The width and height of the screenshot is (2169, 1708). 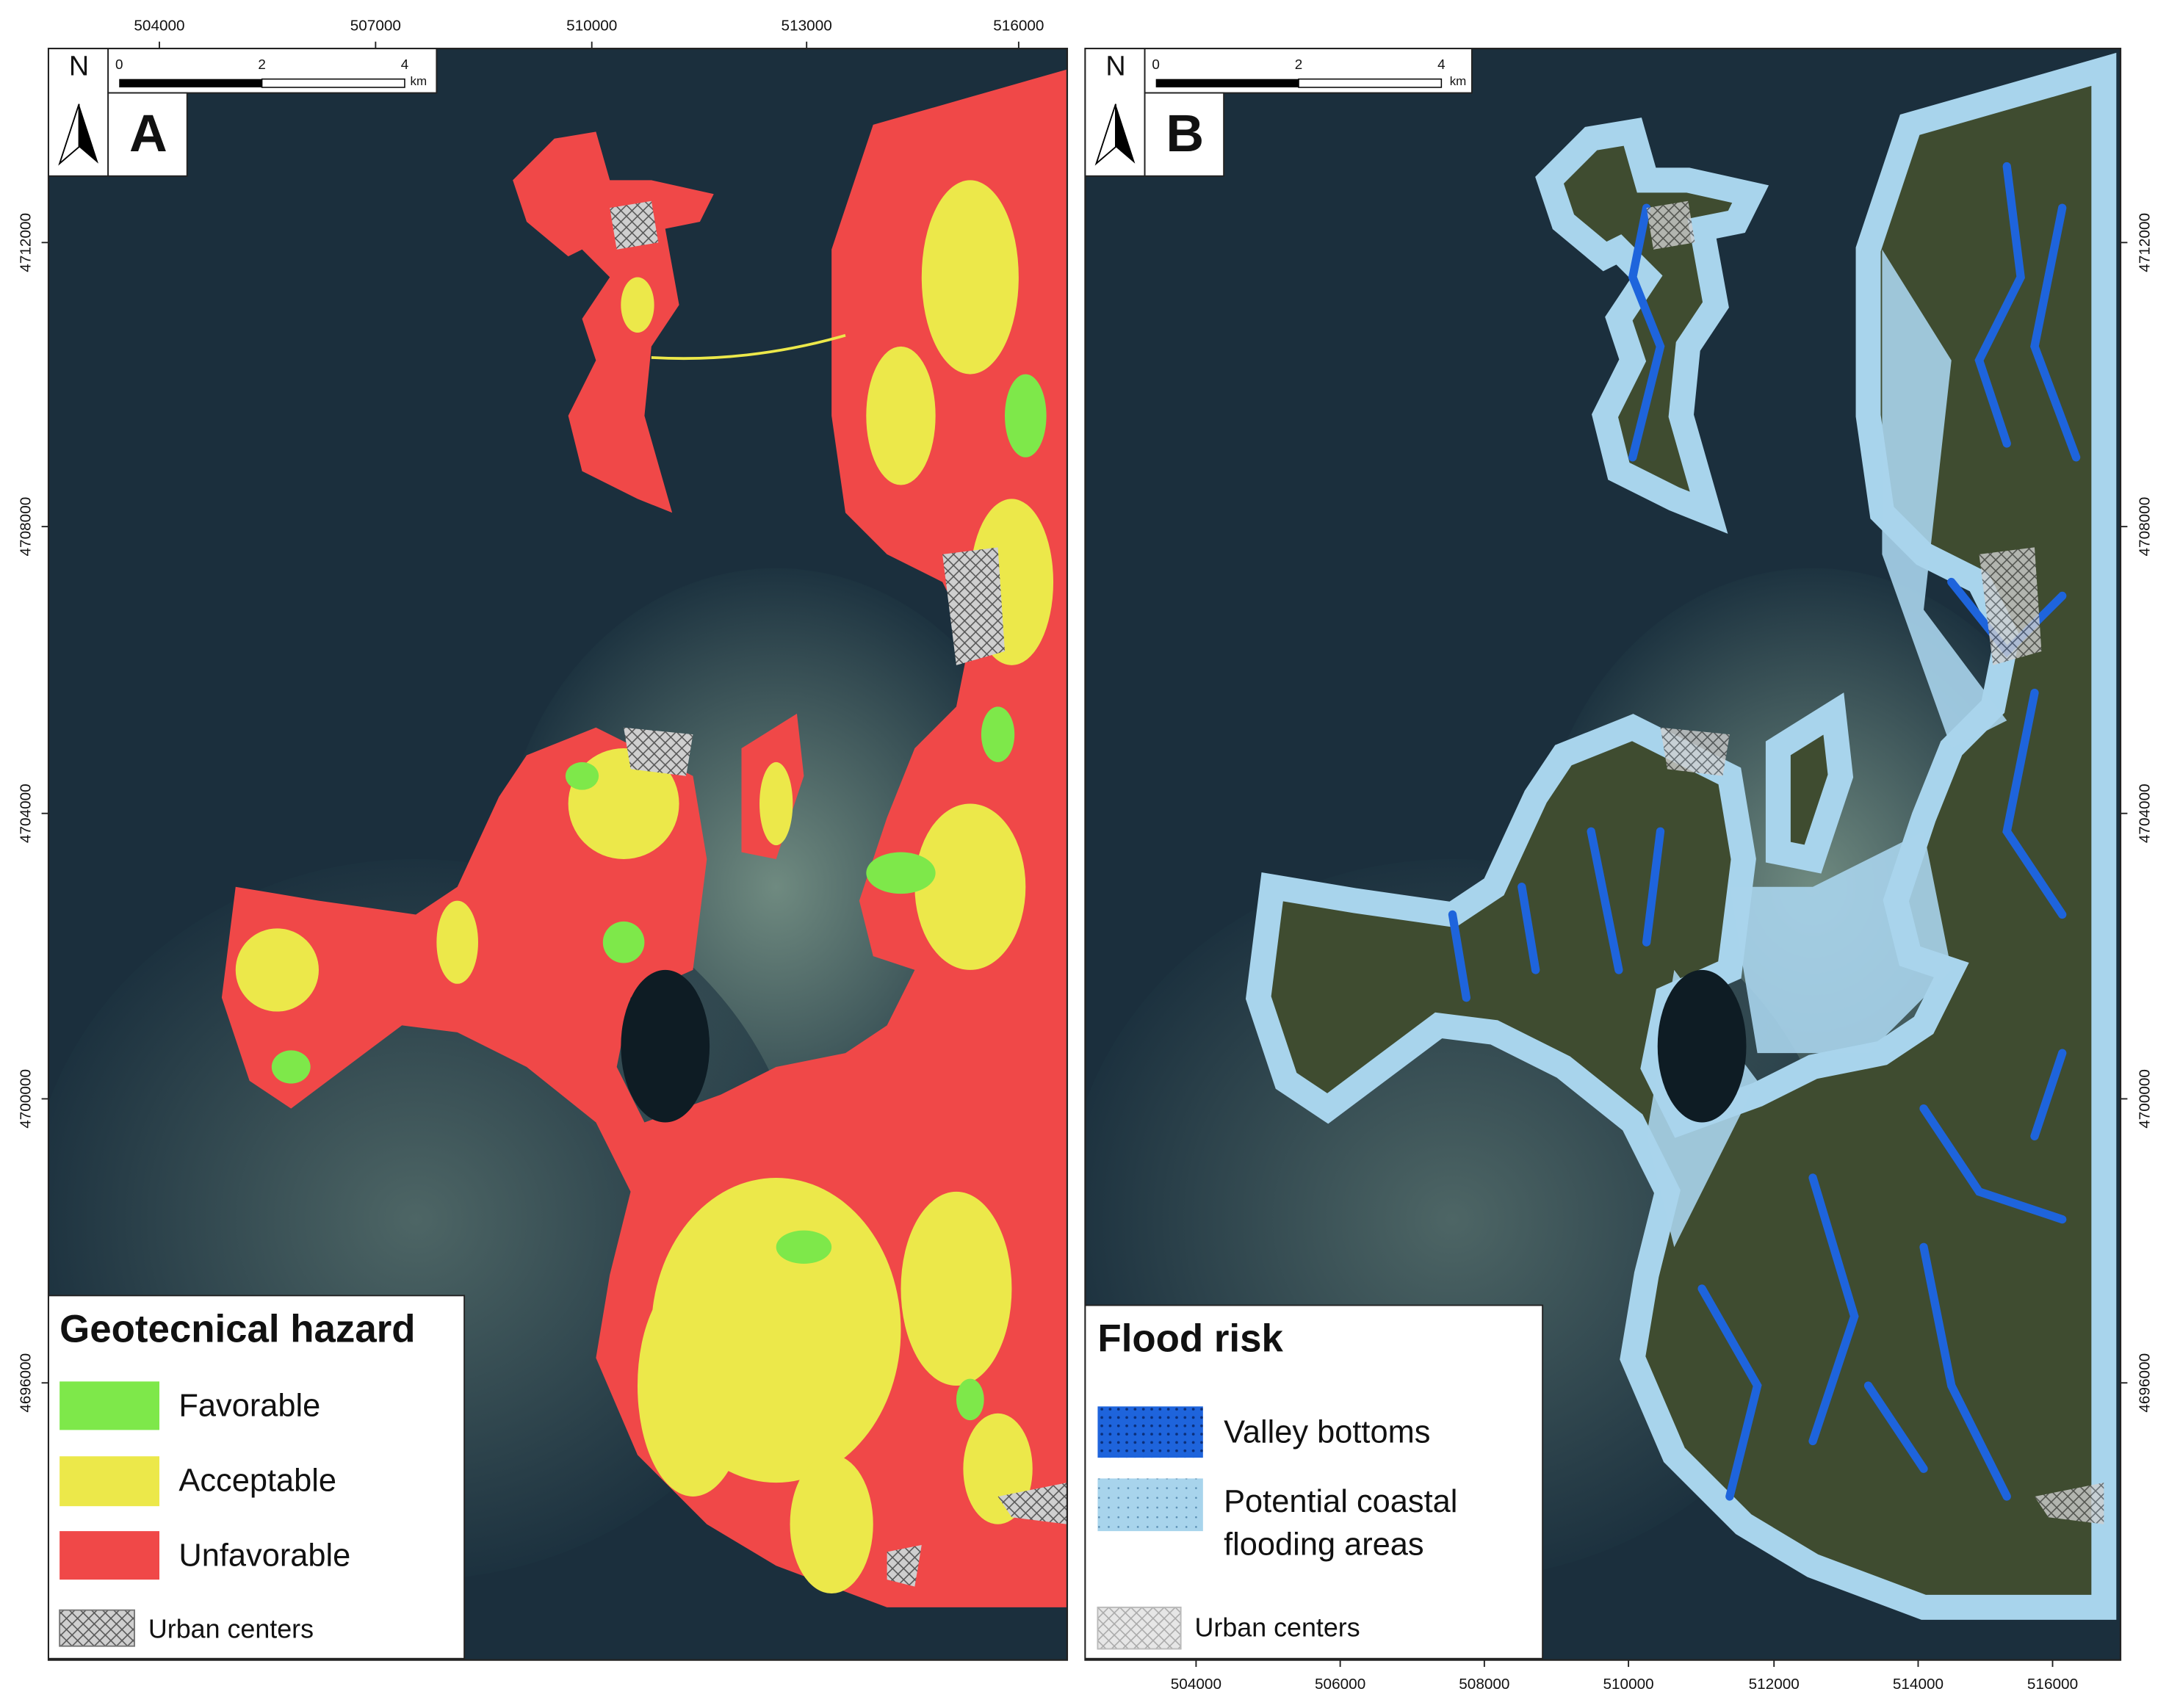 What do you see at coordinates (237, 1328) in the screenshot?
I see `legend-title: Geotecnical hazard` at bounding box center [237, 1328].